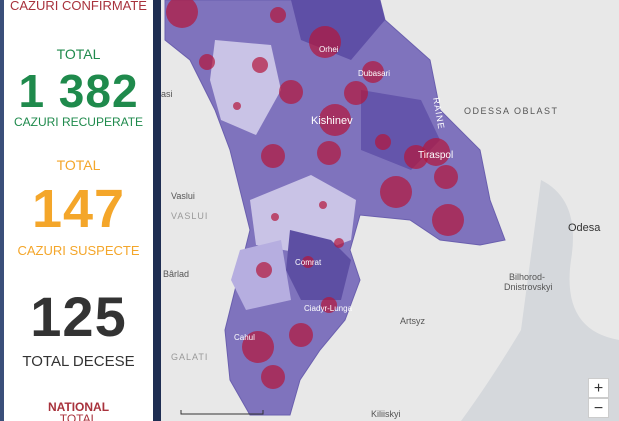  I want to click on zoom-out: −, so click(598, 408).